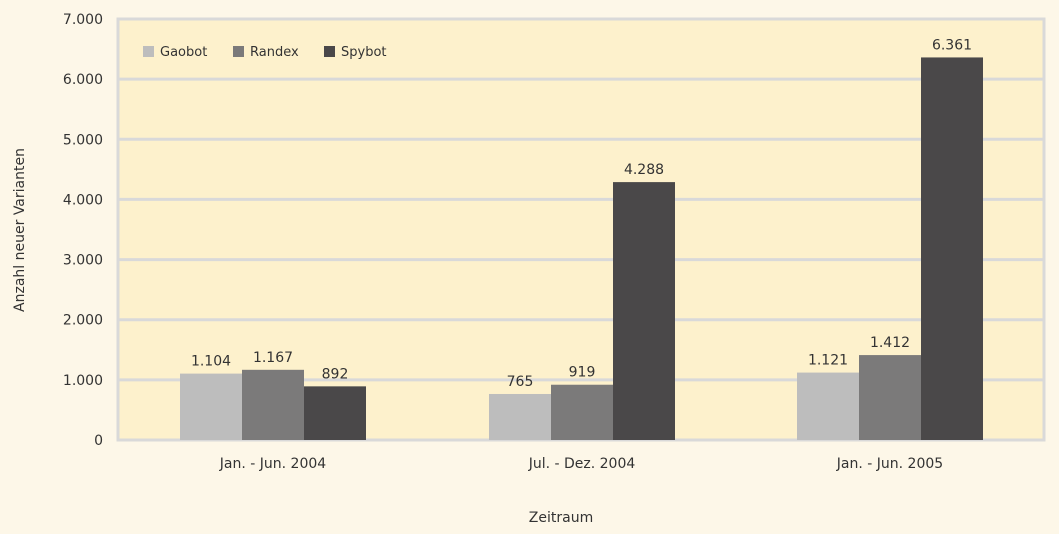 The image size is (1059, 534). What do you see at coordinates (644, 170) in the screenshot?
I see `bar-value-label: 4.288` at bounding box center [644, 170].